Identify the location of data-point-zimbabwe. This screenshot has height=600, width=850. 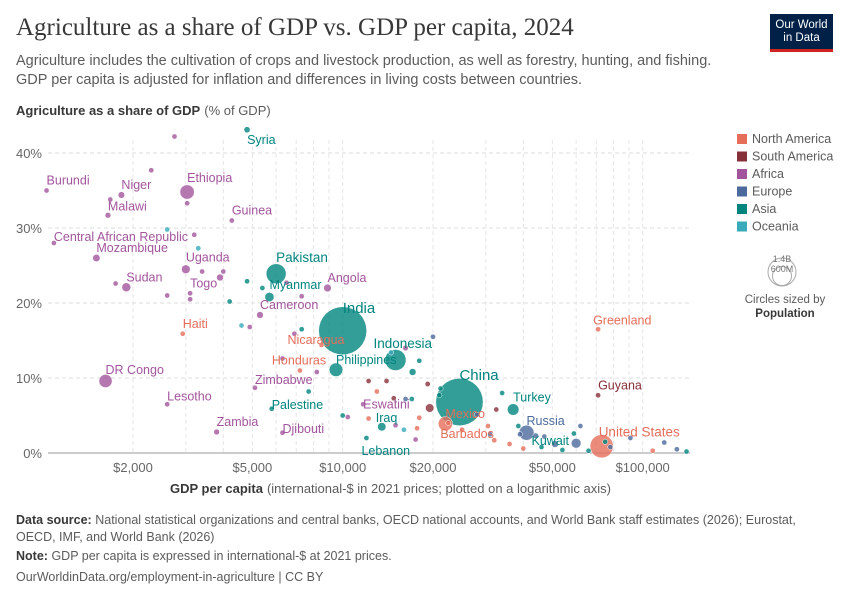
(255, 387).